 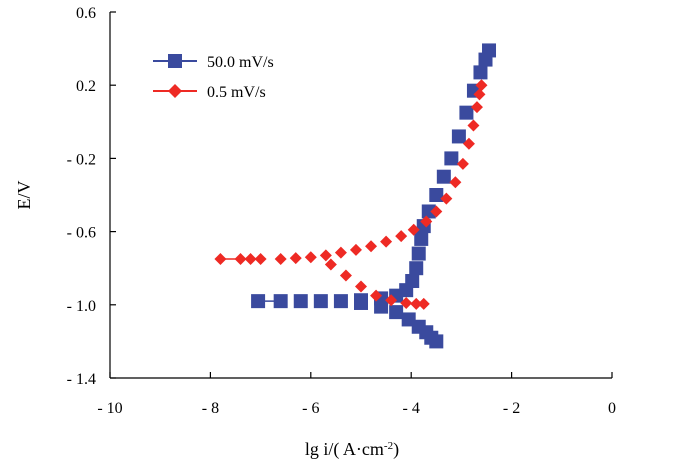 I want to click on legend-label-05mvs: 0.5 mV/s, so click(x=236, y=92).